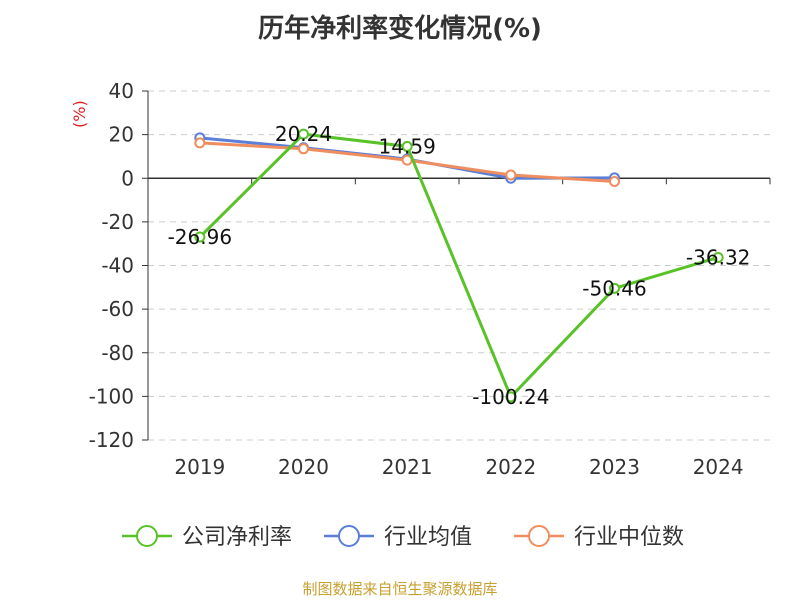  I want to click on chart-title: 历年净利率变化情况(%), so click(400, 29).